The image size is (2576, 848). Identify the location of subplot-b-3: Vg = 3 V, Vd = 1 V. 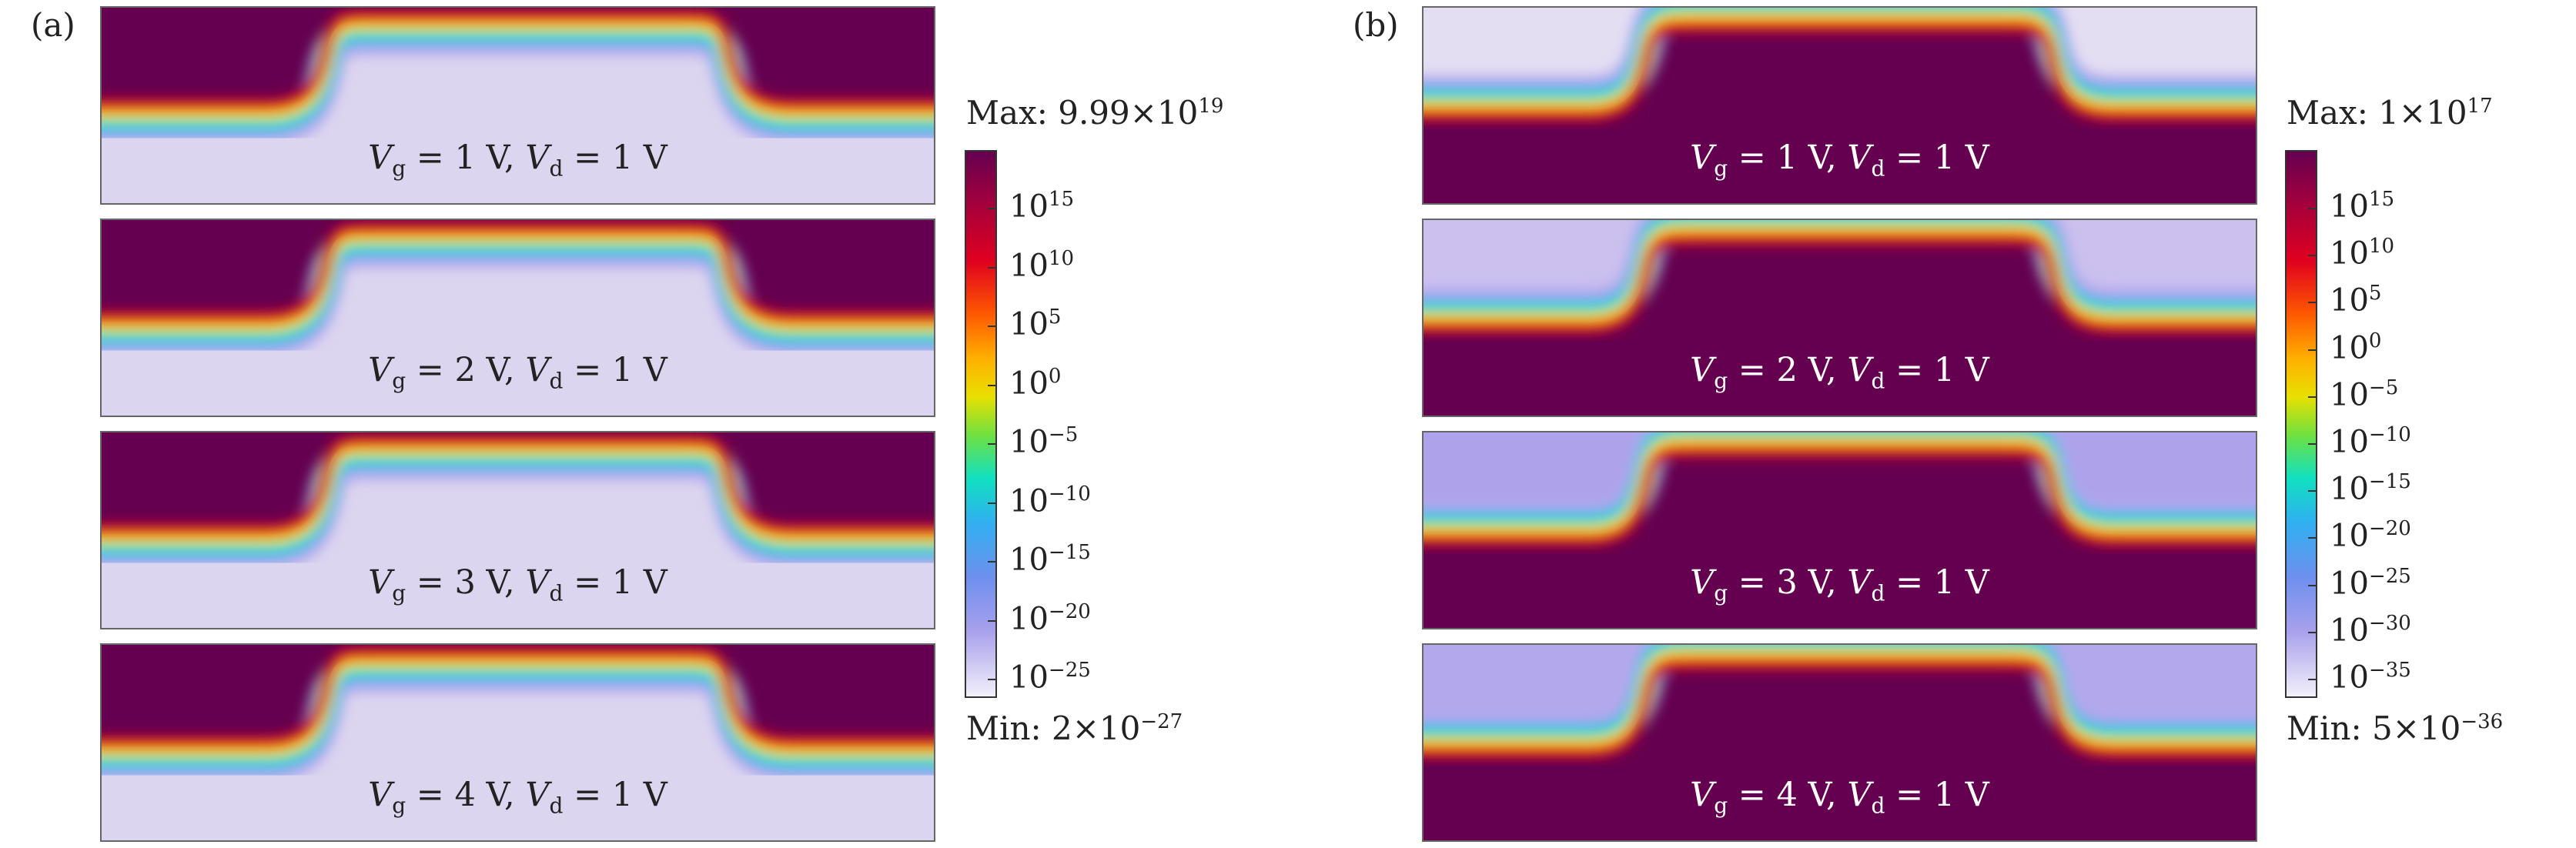
(1840, 530).